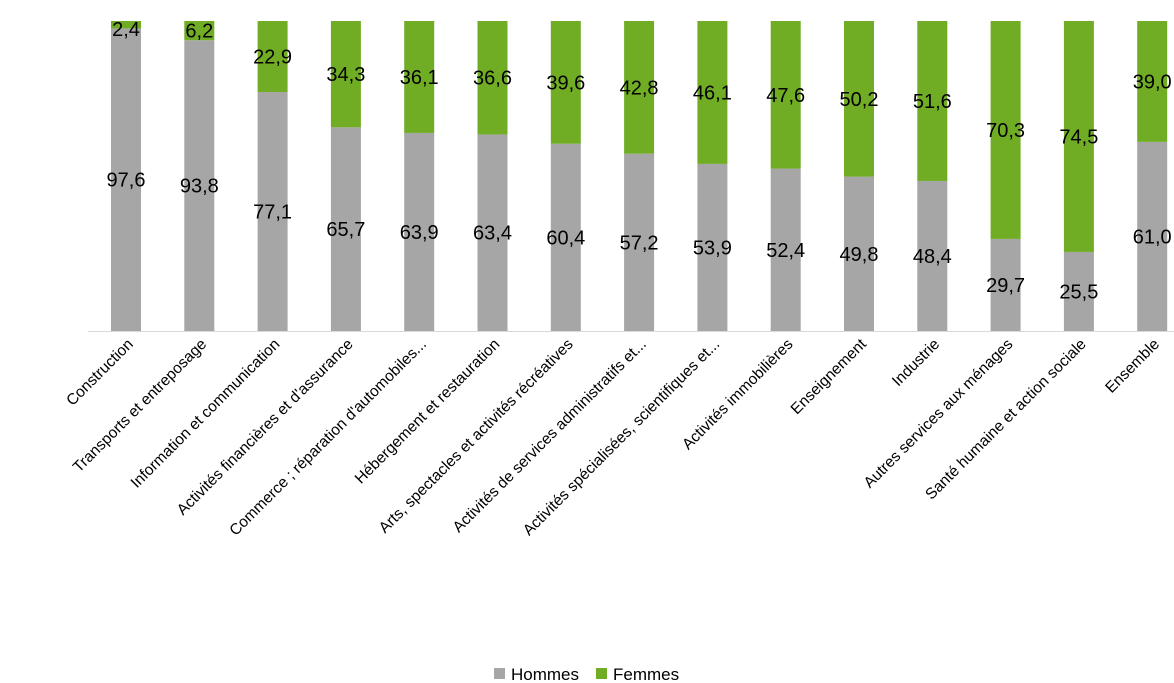  I want to click on data-label-femmes: 70,3, so click(1005, 131).